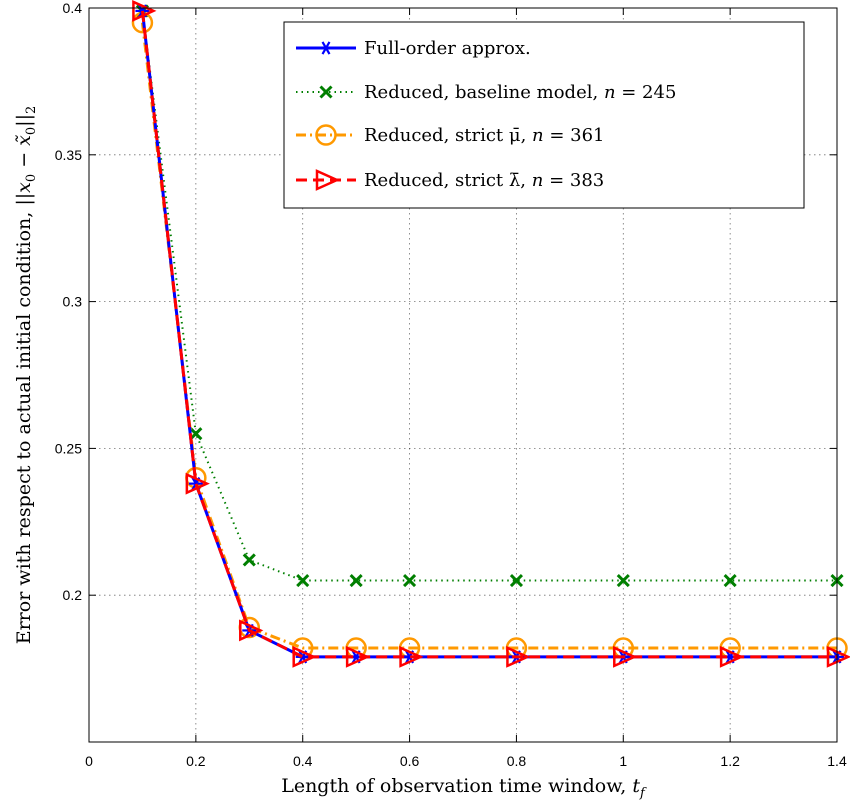 The height and width of the screenshot is (802, 850). I want to click on x-tick-label: 0, so click(89, 761).